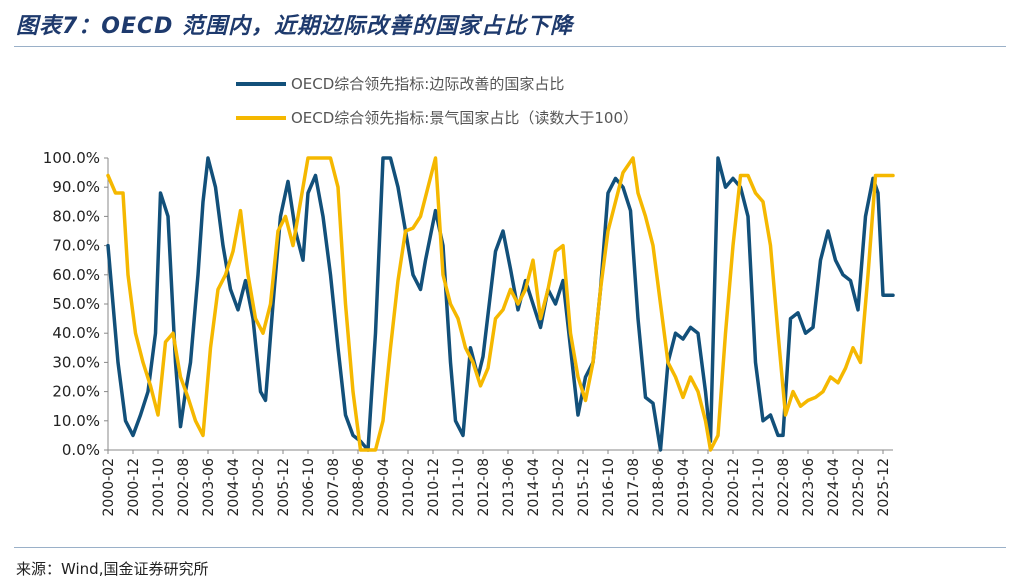 The image size is (1024, 588). Describe the element at coordinates (434, 487) in the screenshot. I see `x-tick-label: 2010-12` at that location.